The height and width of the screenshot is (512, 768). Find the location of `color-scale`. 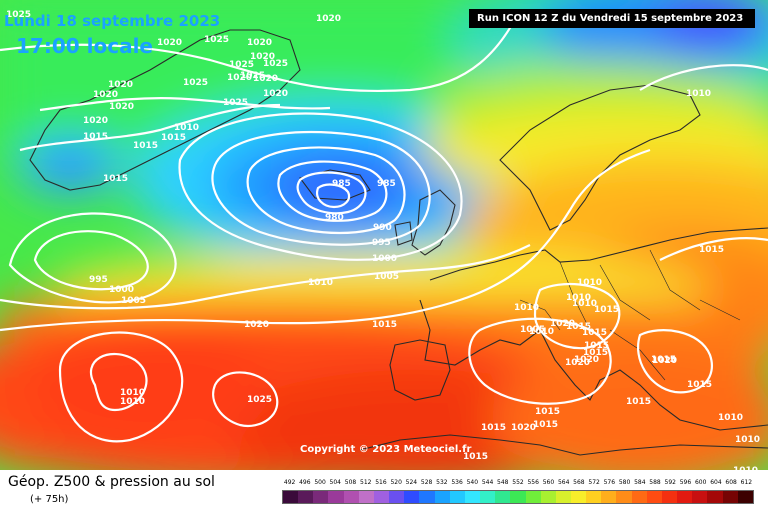

color-scale is located at coordinates (518, 497).